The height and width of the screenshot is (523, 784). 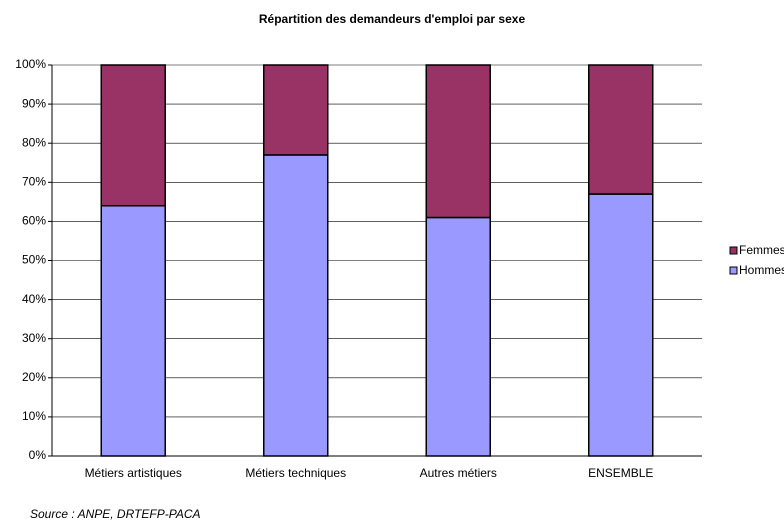 What do you see at coordinates (34, 416) in the screenshot?
I see `y-tick-label: 10%` at bounding box center [34, 416].